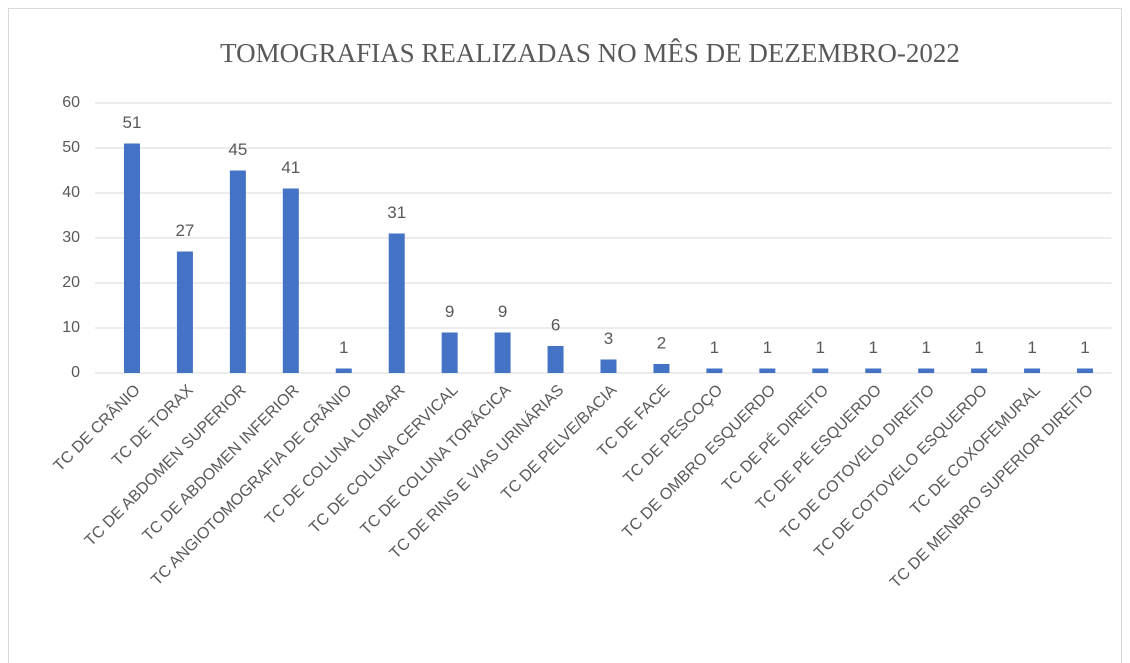 This screenshot has width=1130, height=663. Describe the element at coordinates (75, 372) in the screenshot. I see `y-tick-label: 0` at that location.